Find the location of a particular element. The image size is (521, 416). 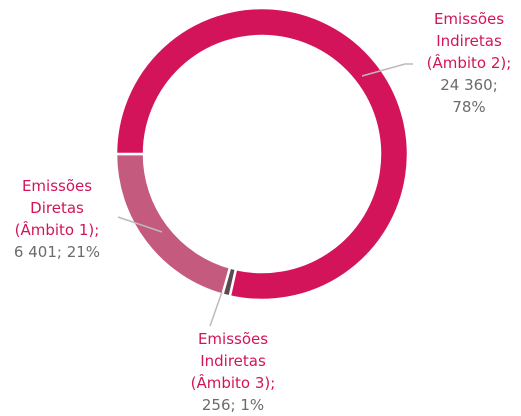

value-group: 24 360; 78% is located at coordinates (469, 96).